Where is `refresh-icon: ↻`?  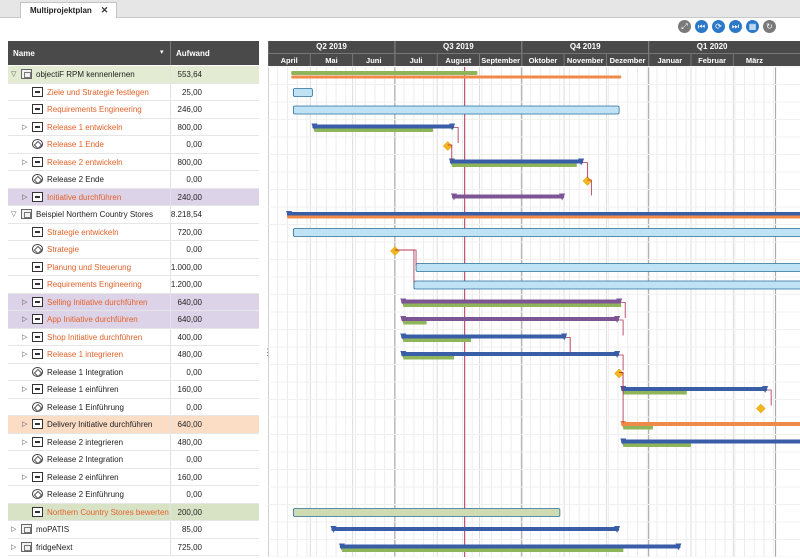
refresh-icon: ↻ is located at coordinates (769, 26).